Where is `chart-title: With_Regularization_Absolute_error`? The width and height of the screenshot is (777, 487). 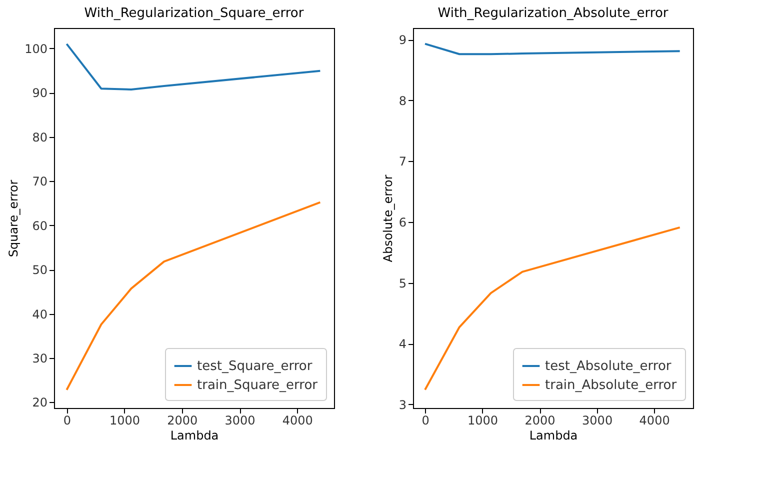
chart-title: With_Regularization_Absolute_error is located at coordinates (553, 13).